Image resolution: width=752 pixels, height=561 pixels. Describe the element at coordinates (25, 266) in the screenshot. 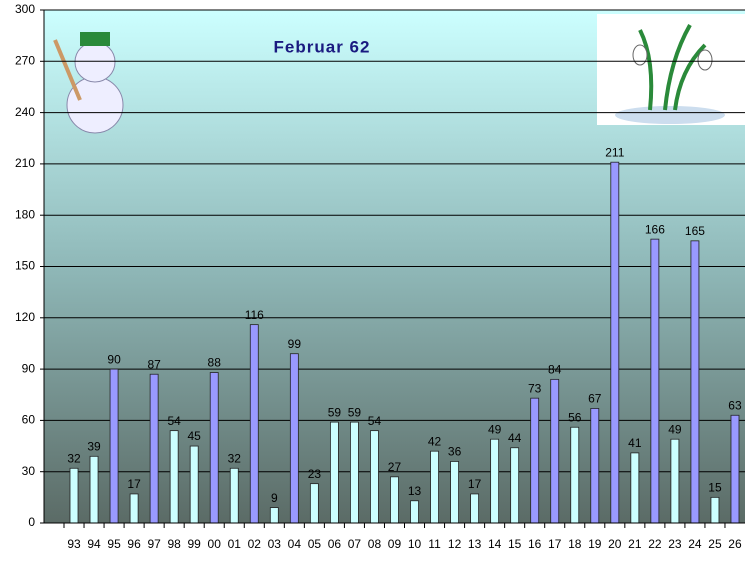

I see `y-tick-label: 150` at that location.